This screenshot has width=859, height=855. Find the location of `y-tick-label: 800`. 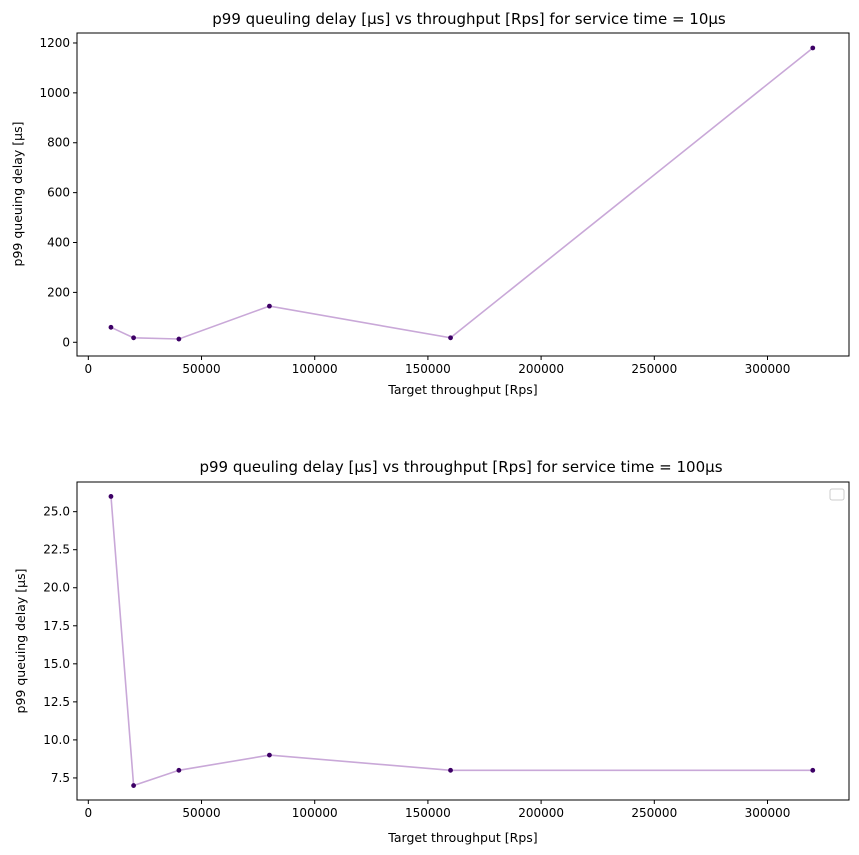

y-tick-label: 800 is located at coordinates (58, 143).